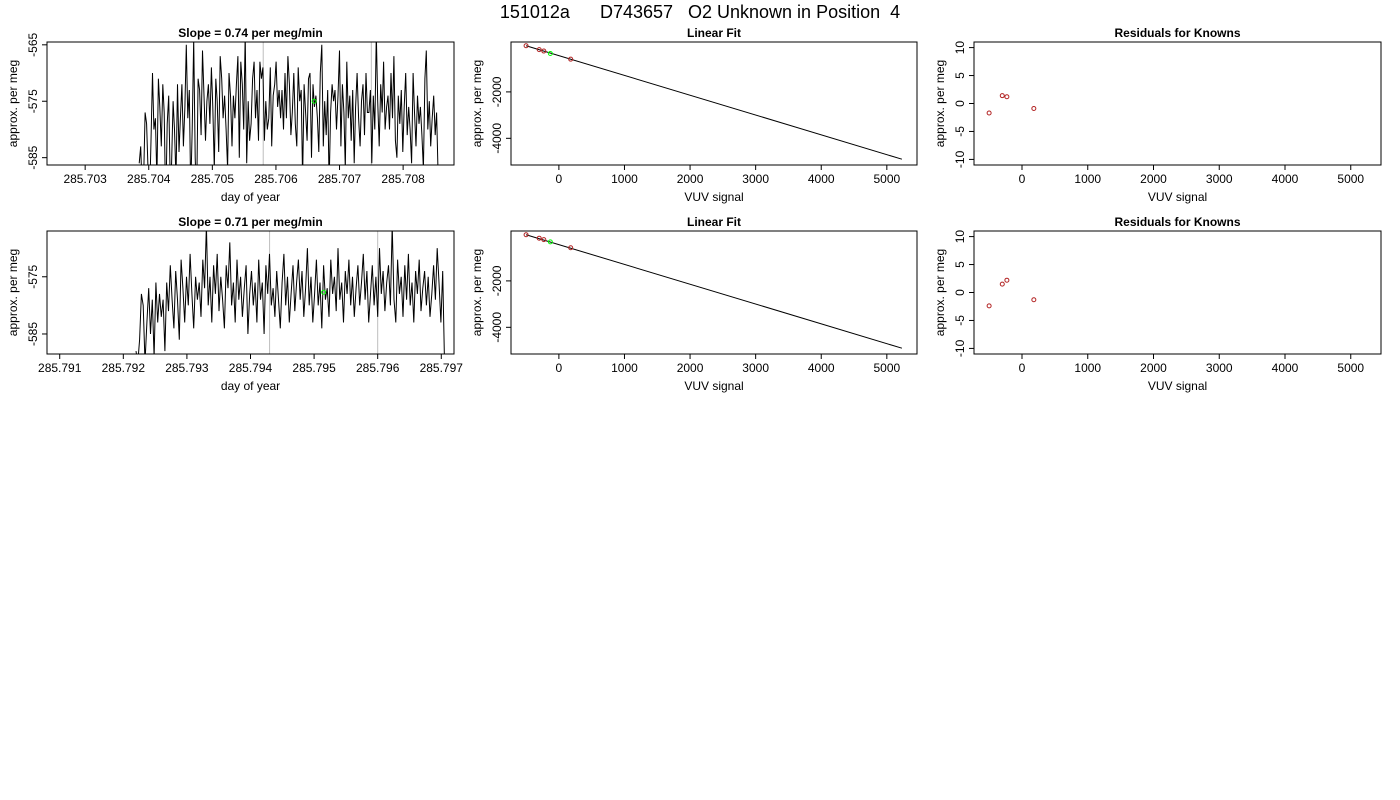 The width and height of the screenshot is (1400, 800). I want to click on y-axis: -565 -575 -585 approx. per meg, so click(27, 101).